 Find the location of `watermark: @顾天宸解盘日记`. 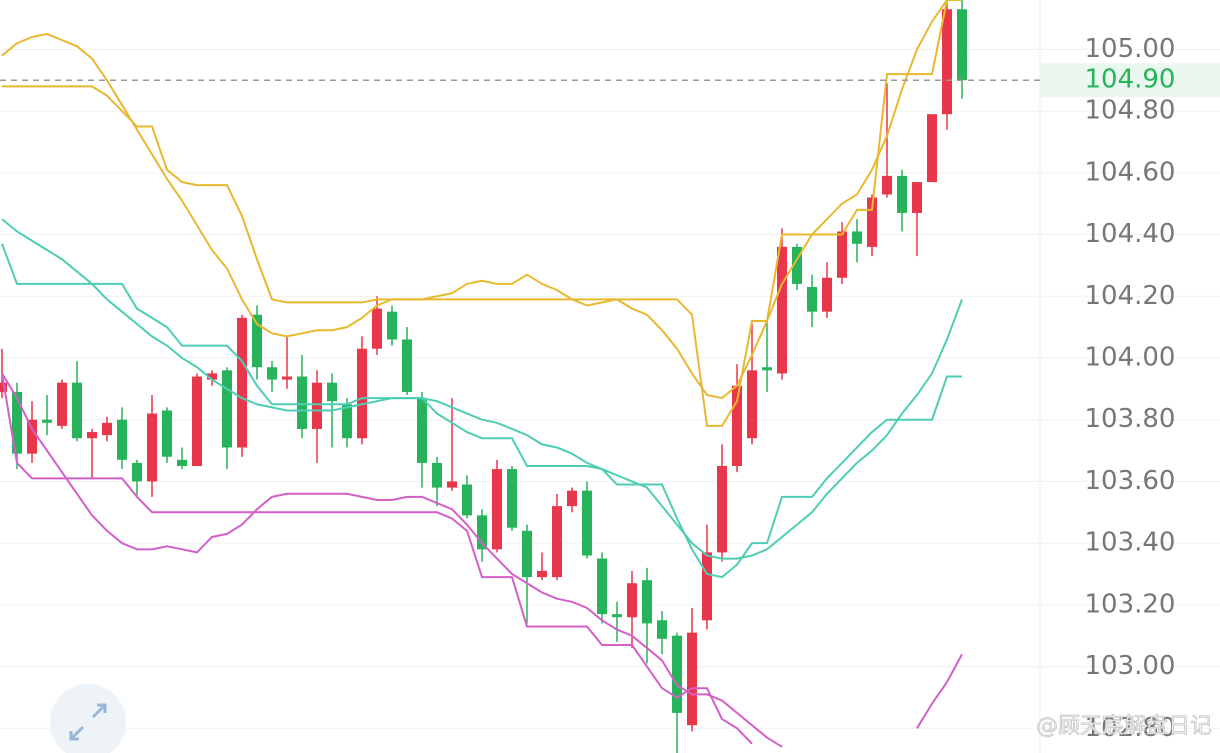

watermark: @顾天宸解盘日记 is located at coordinates (1124, 726).